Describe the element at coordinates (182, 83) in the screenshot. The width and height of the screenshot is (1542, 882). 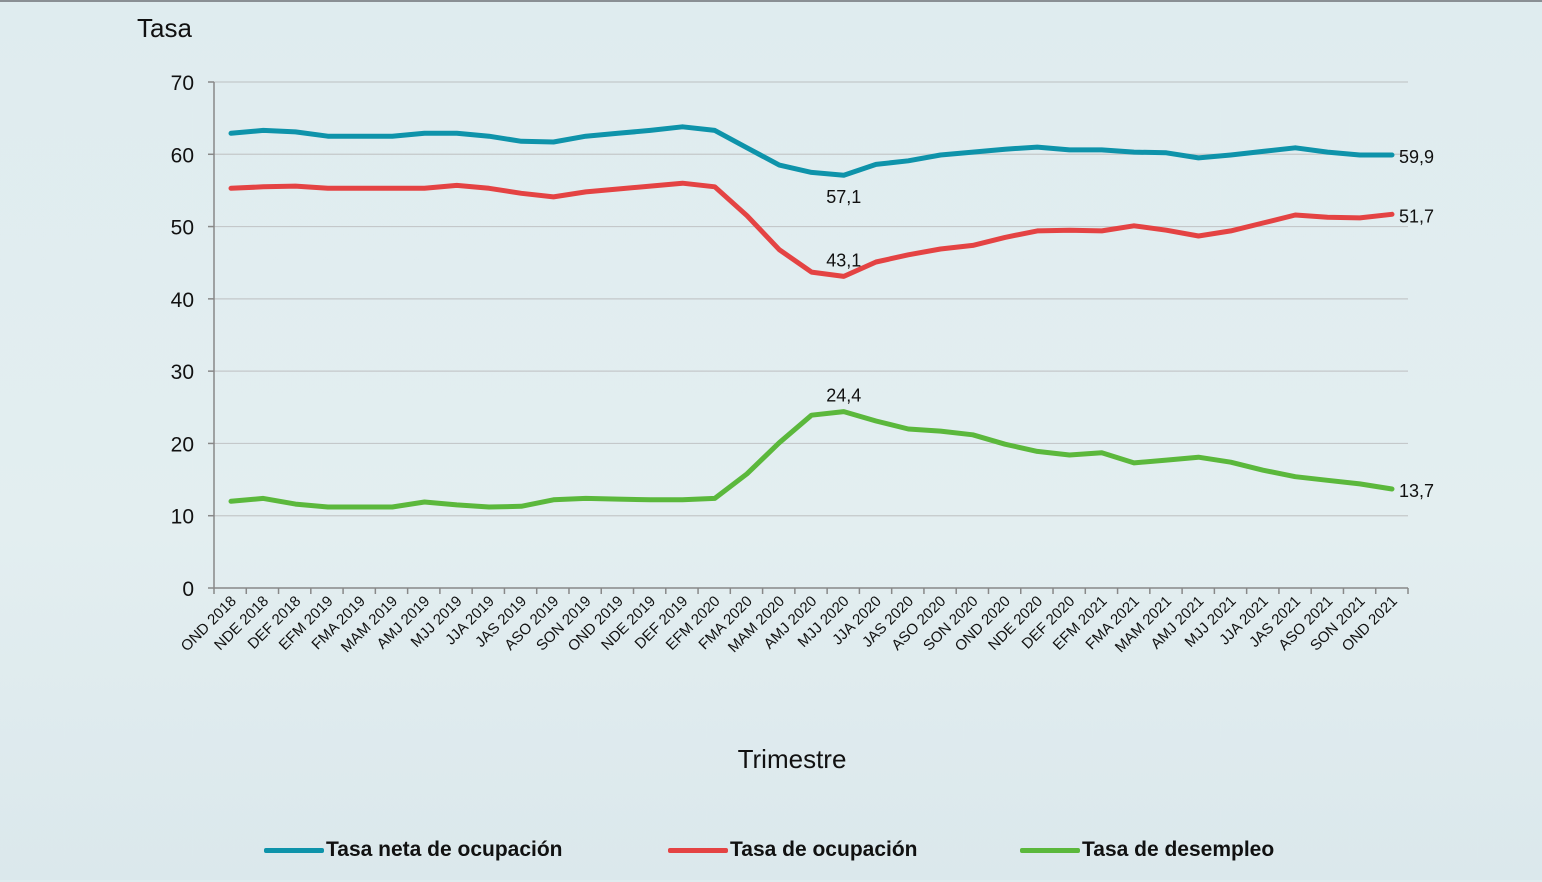
I see `y-tick-label: 70` at that location.